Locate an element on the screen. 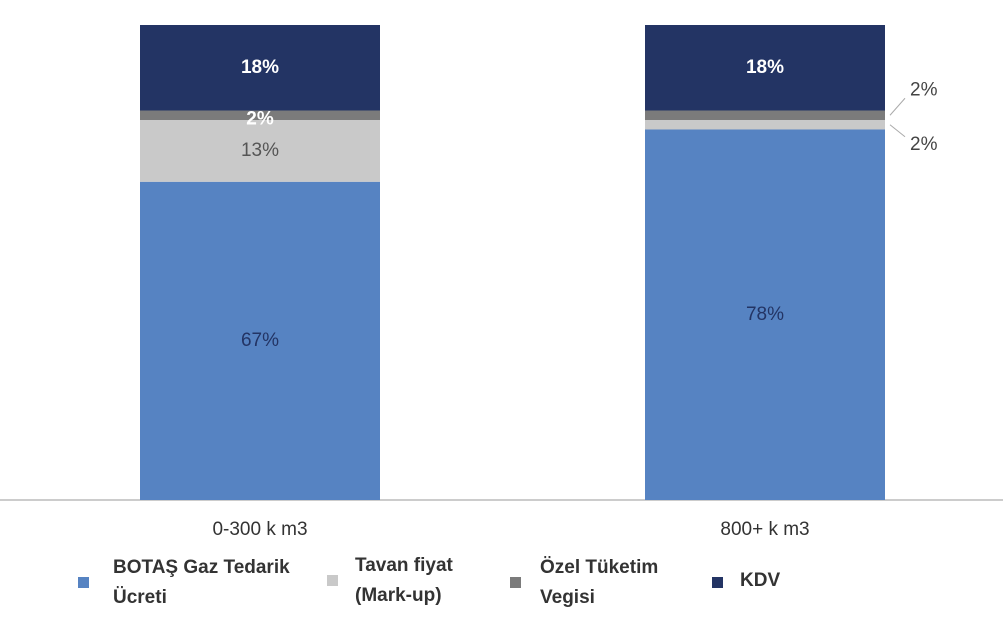  x-tick-label: 0-300 k m3 is located at coordinates (259, 529).